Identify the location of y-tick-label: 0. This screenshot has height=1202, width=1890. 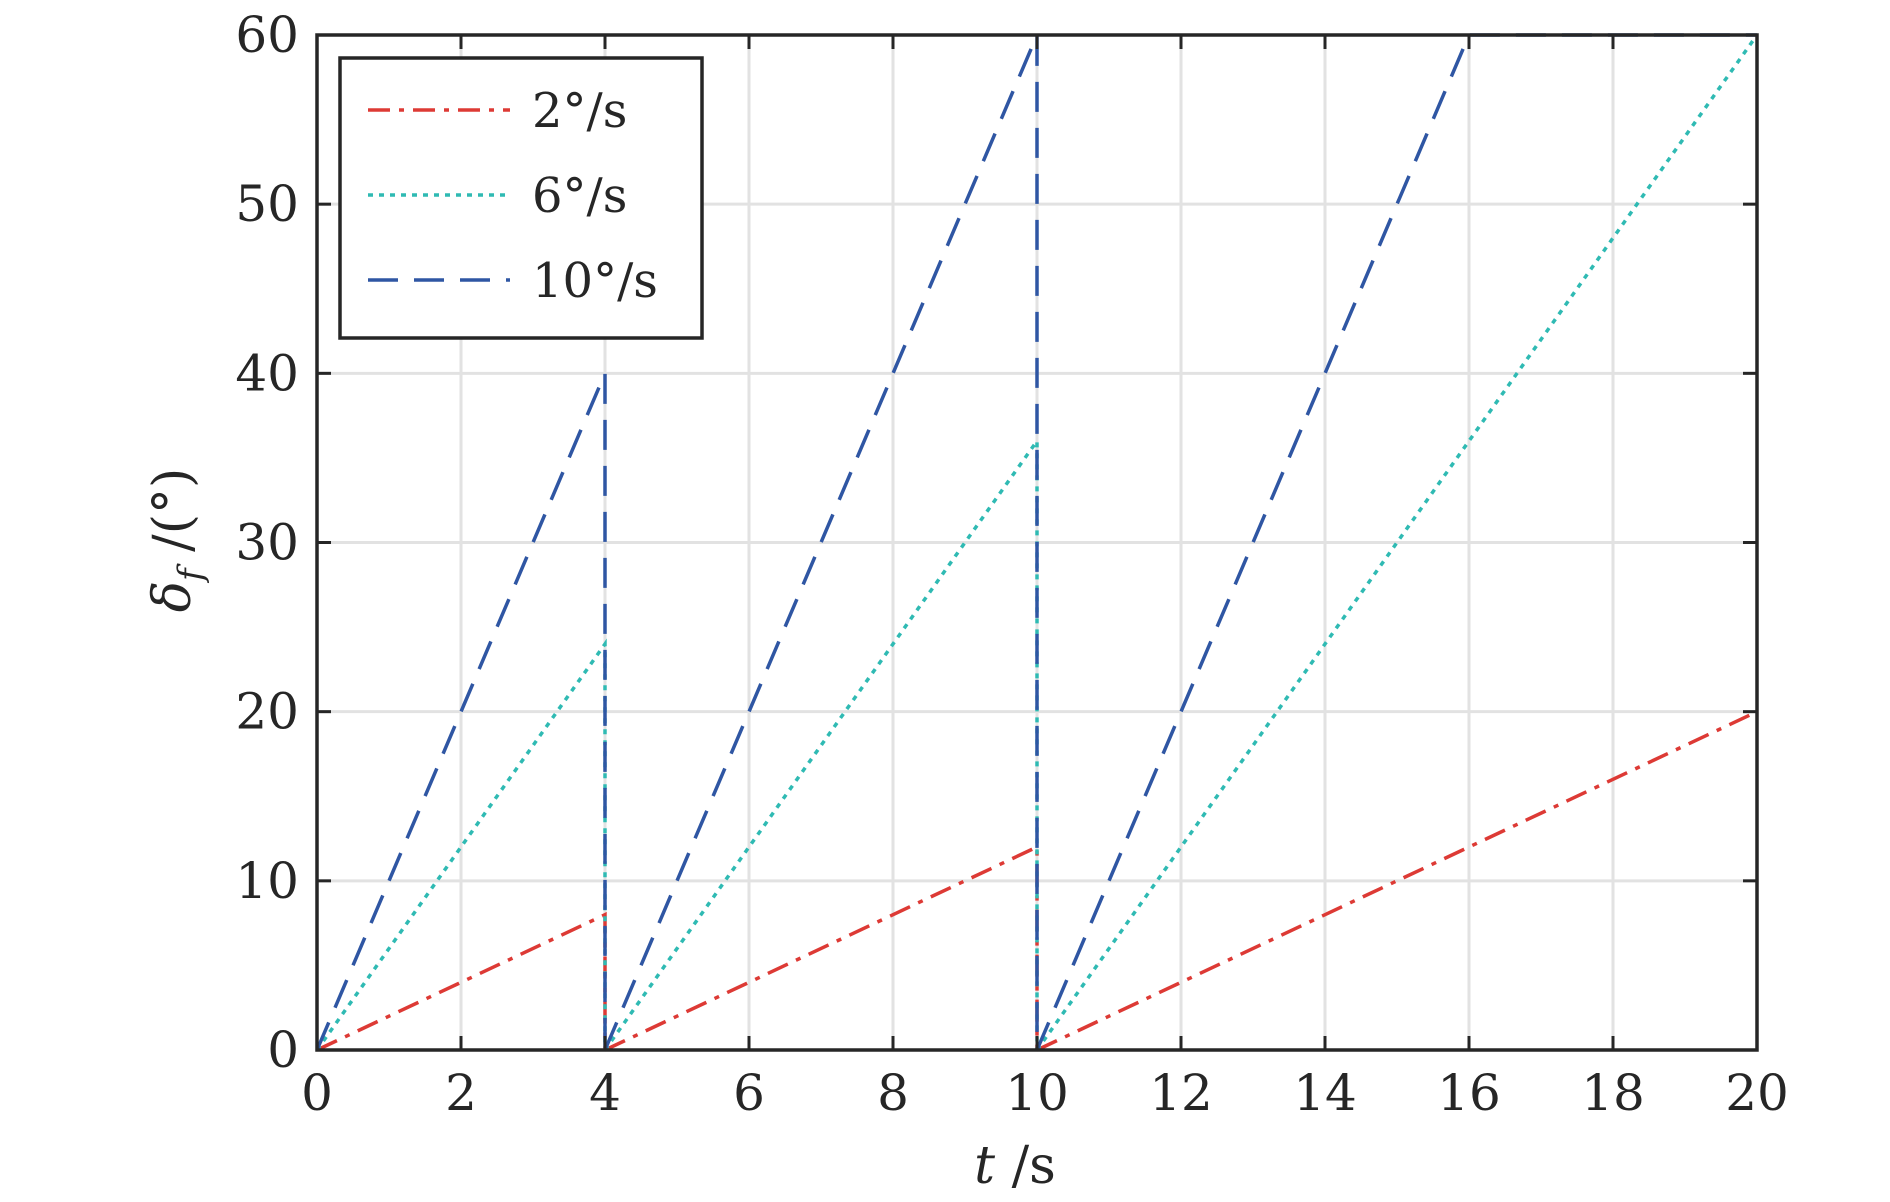
(283, 1050).